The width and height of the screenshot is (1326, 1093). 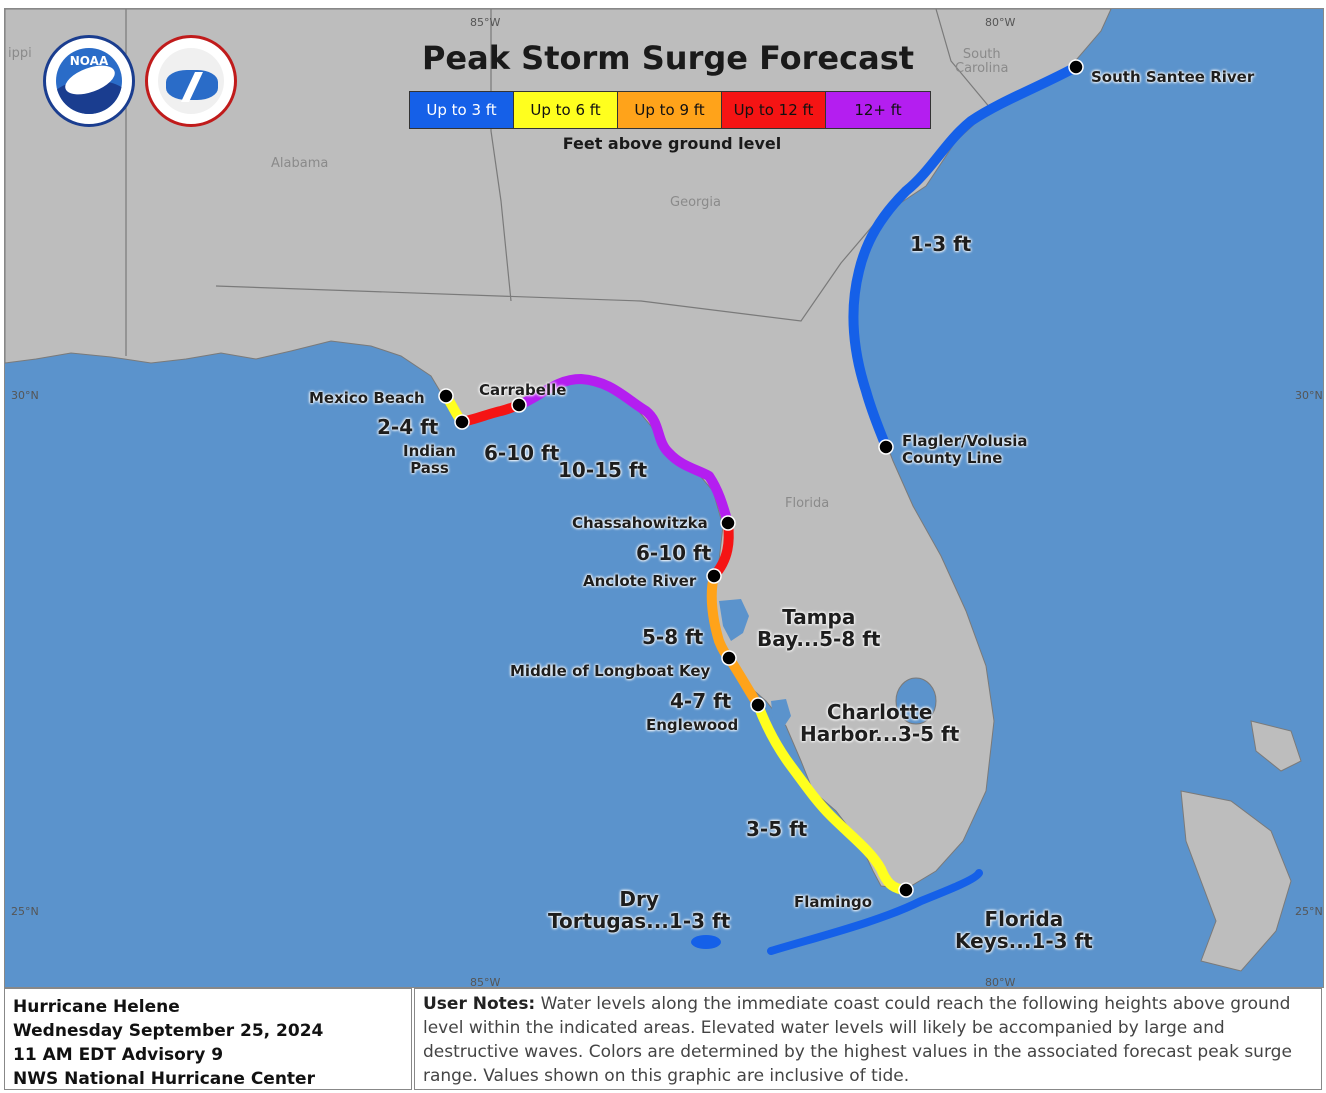 I want to click on label-south-santee-river: South Santee River, so click(x=1173, y=77).